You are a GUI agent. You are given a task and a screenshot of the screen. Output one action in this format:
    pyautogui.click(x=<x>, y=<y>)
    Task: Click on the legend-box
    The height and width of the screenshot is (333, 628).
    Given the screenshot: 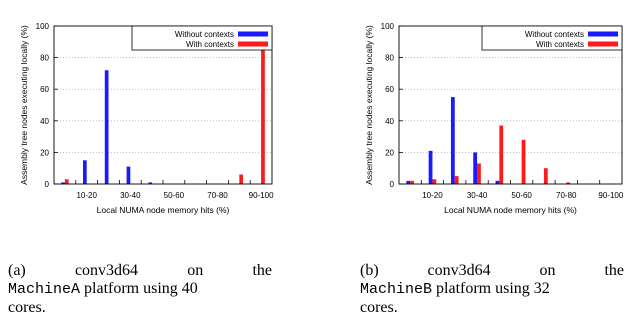 What is the action you would take?
    pyautogui.click(x=202, y=38)
    